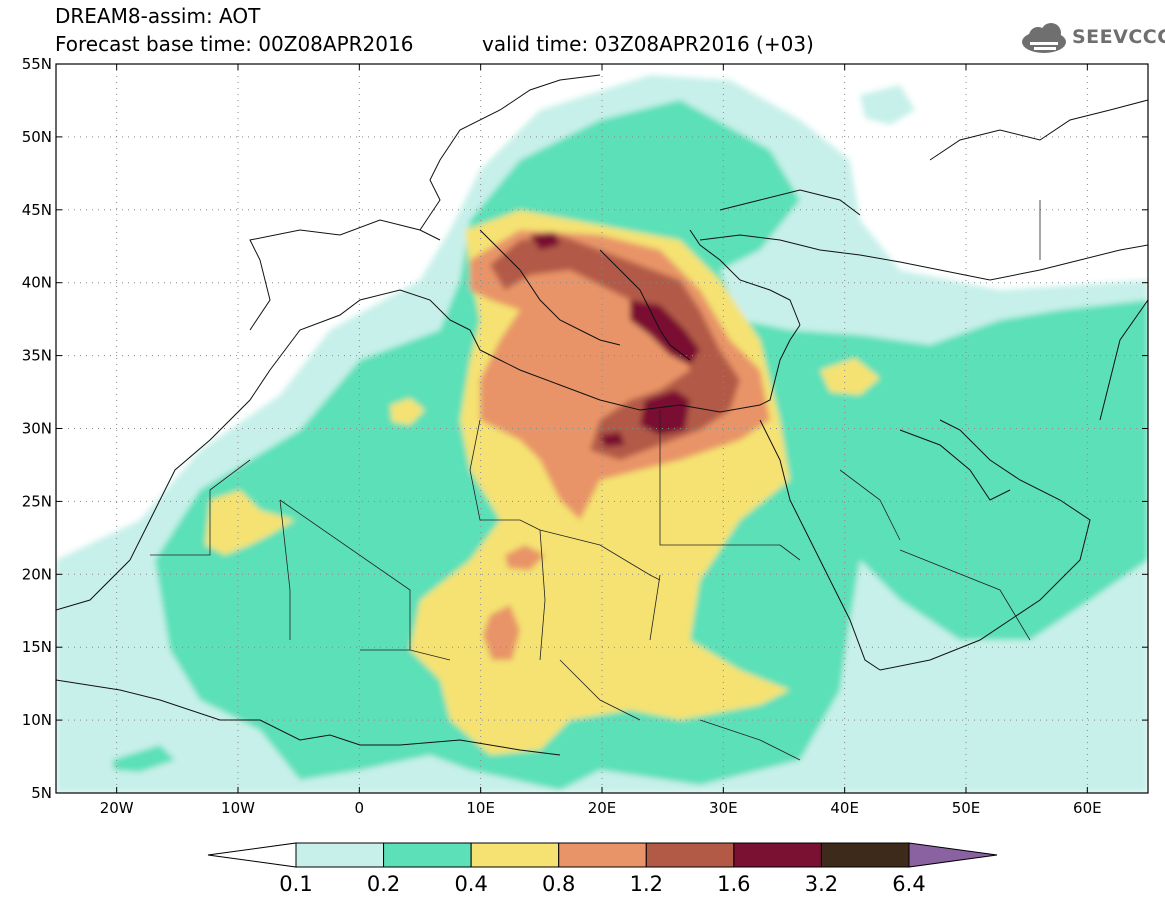  What do you see at coordinates (966, 808) in the screenshot?
I see `lon-tick-label: 50E` at bounding box center [966, 808].